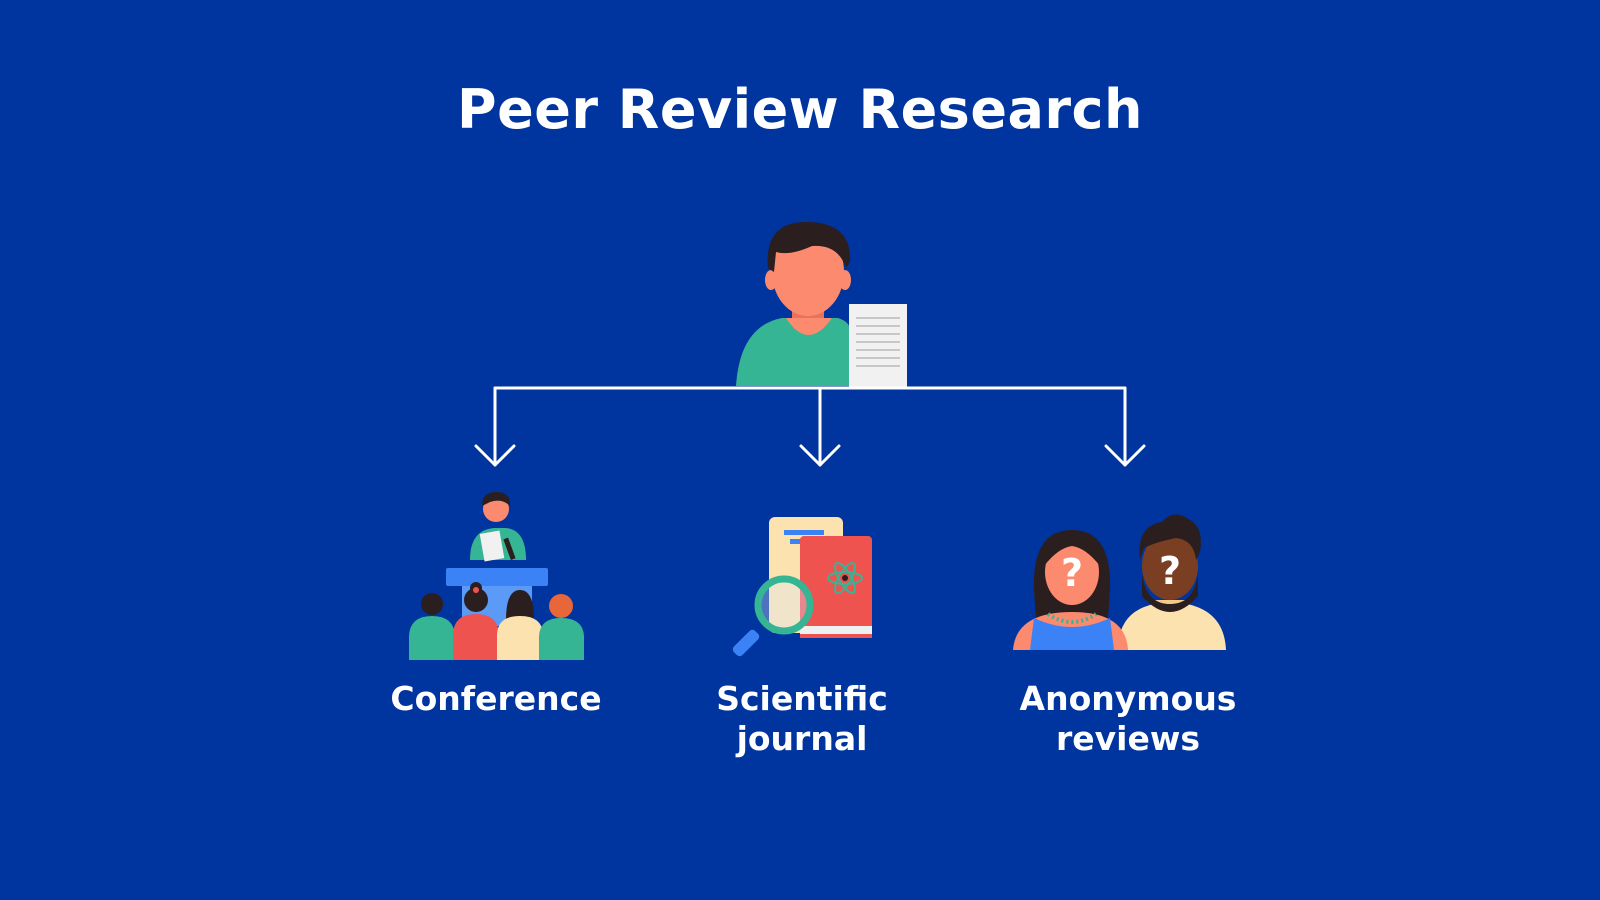  What do you see at coordinates (1119, 582) in the screenshot?
I see `anonymous-reviewers-icon: ? ?` at bounding box center [1119, 582].